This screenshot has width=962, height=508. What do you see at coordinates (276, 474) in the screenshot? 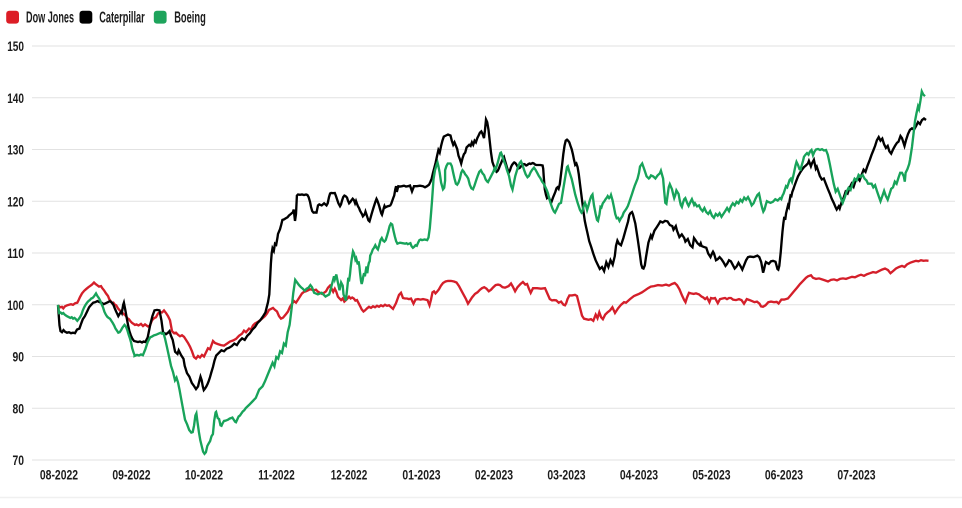
I see `svg-text: 11-2022` at bounding box center [276, 474].